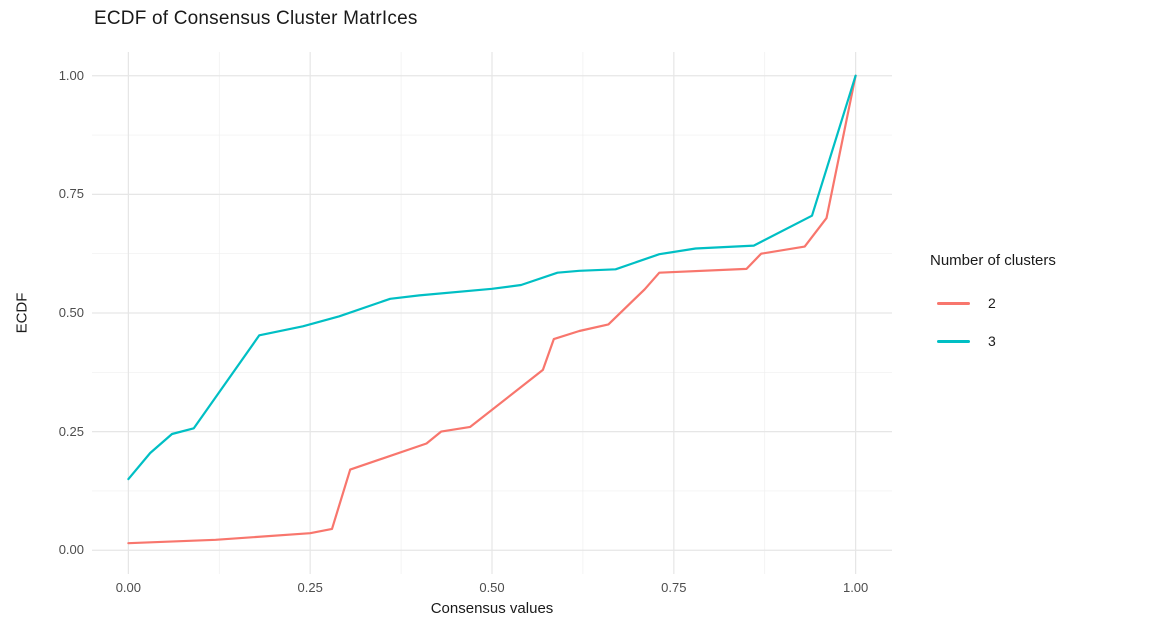  Describe the element at coordinates (492, 587) in the screenshot. I see `x-tick-label: 0.50` at that location.